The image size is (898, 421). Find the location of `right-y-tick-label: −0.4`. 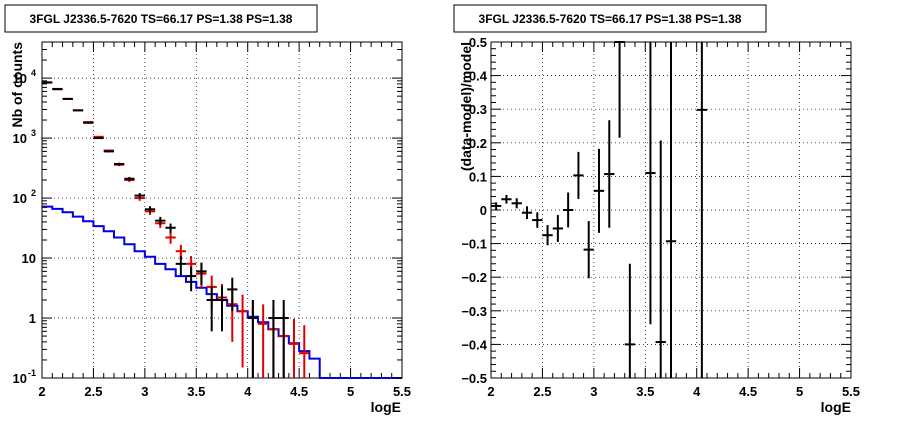

right-y-tick-label: −0.4 is located at coordinates (474, 344).